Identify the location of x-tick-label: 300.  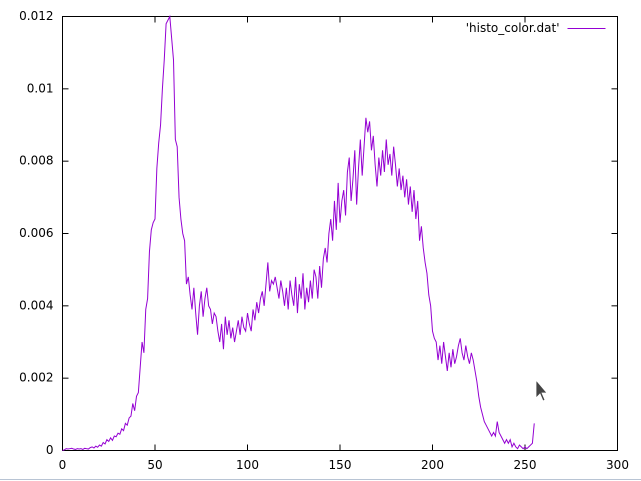
(617, 465).